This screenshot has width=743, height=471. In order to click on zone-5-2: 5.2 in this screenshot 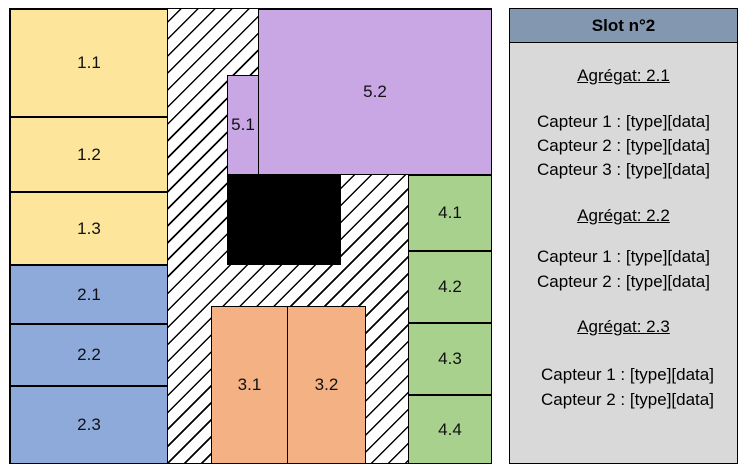, I will do `click(375, 92)`.